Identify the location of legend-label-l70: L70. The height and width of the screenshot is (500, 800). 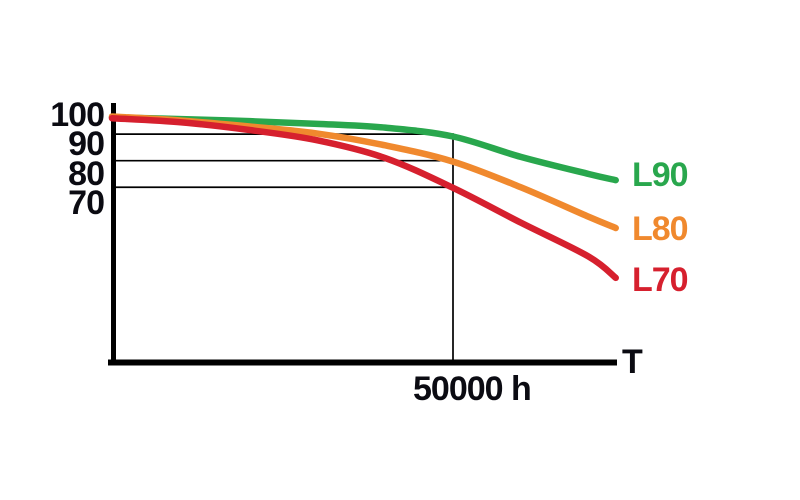
(660, 280).